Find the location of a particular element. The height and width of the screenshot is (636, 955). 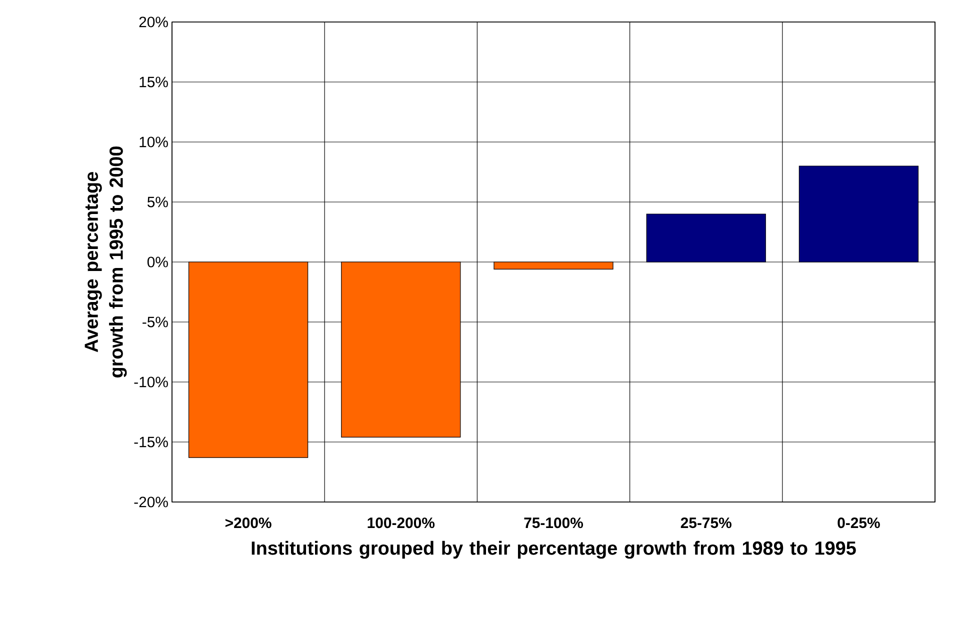

y-tick-label: -5% is located at coordinates (155, 322).